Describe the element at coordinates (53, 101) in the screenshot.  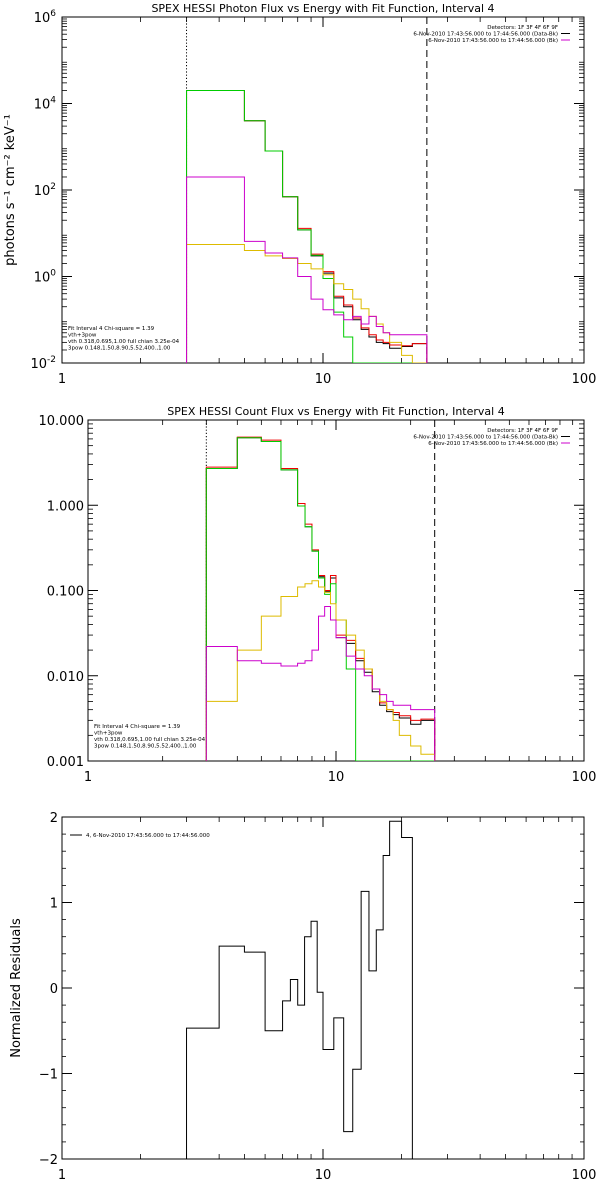
I see `y-tick-exp: 4` at that location.